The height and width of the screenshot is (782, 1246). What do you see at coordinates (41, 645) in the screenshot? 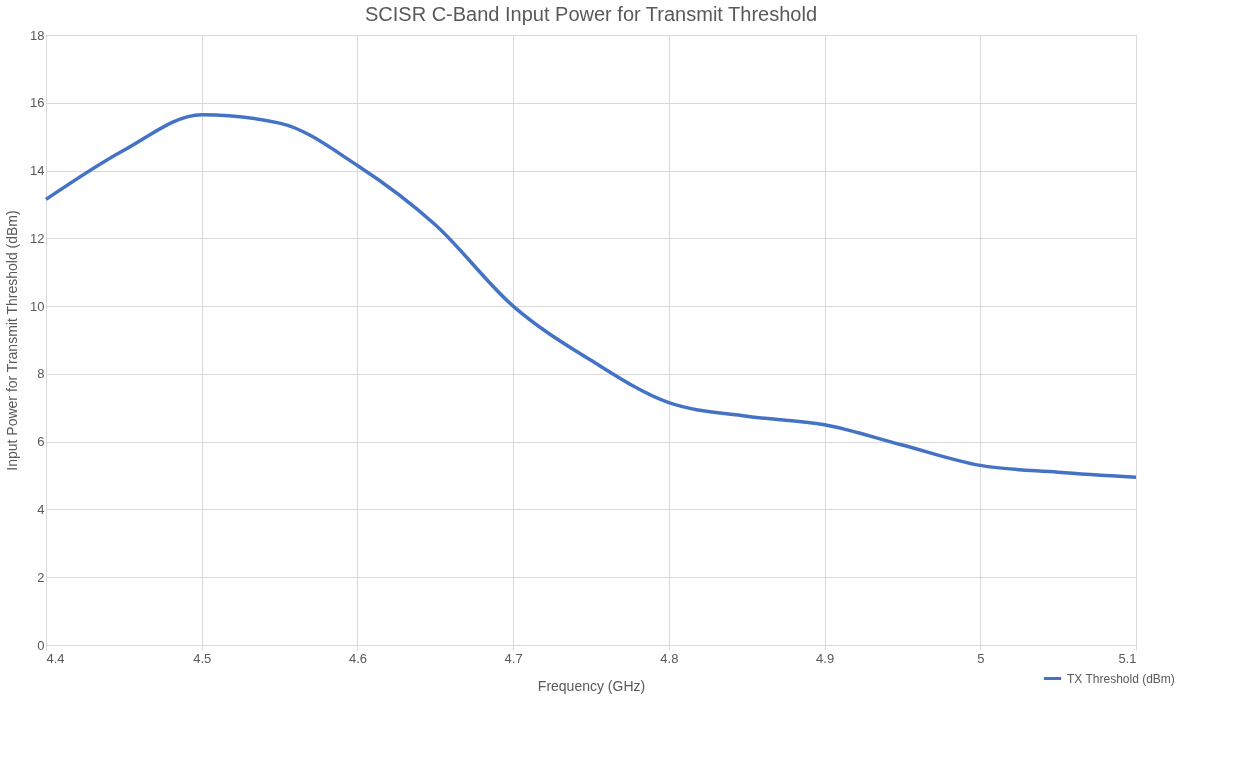
I see `y-tick-label: 0` at bounding box center [41, 645].